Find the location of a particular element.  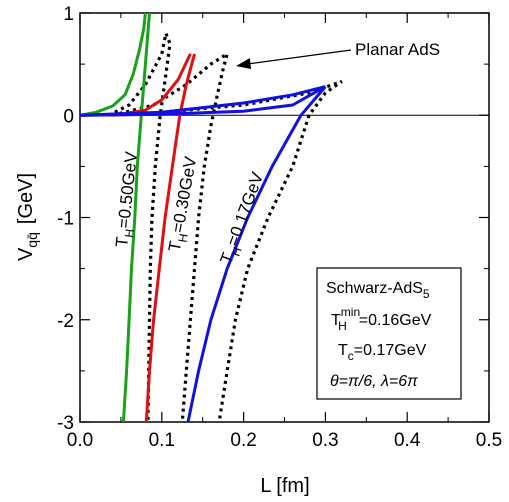

legend-line2-rest: =0.16GeV is located at coordinates (395, 320).